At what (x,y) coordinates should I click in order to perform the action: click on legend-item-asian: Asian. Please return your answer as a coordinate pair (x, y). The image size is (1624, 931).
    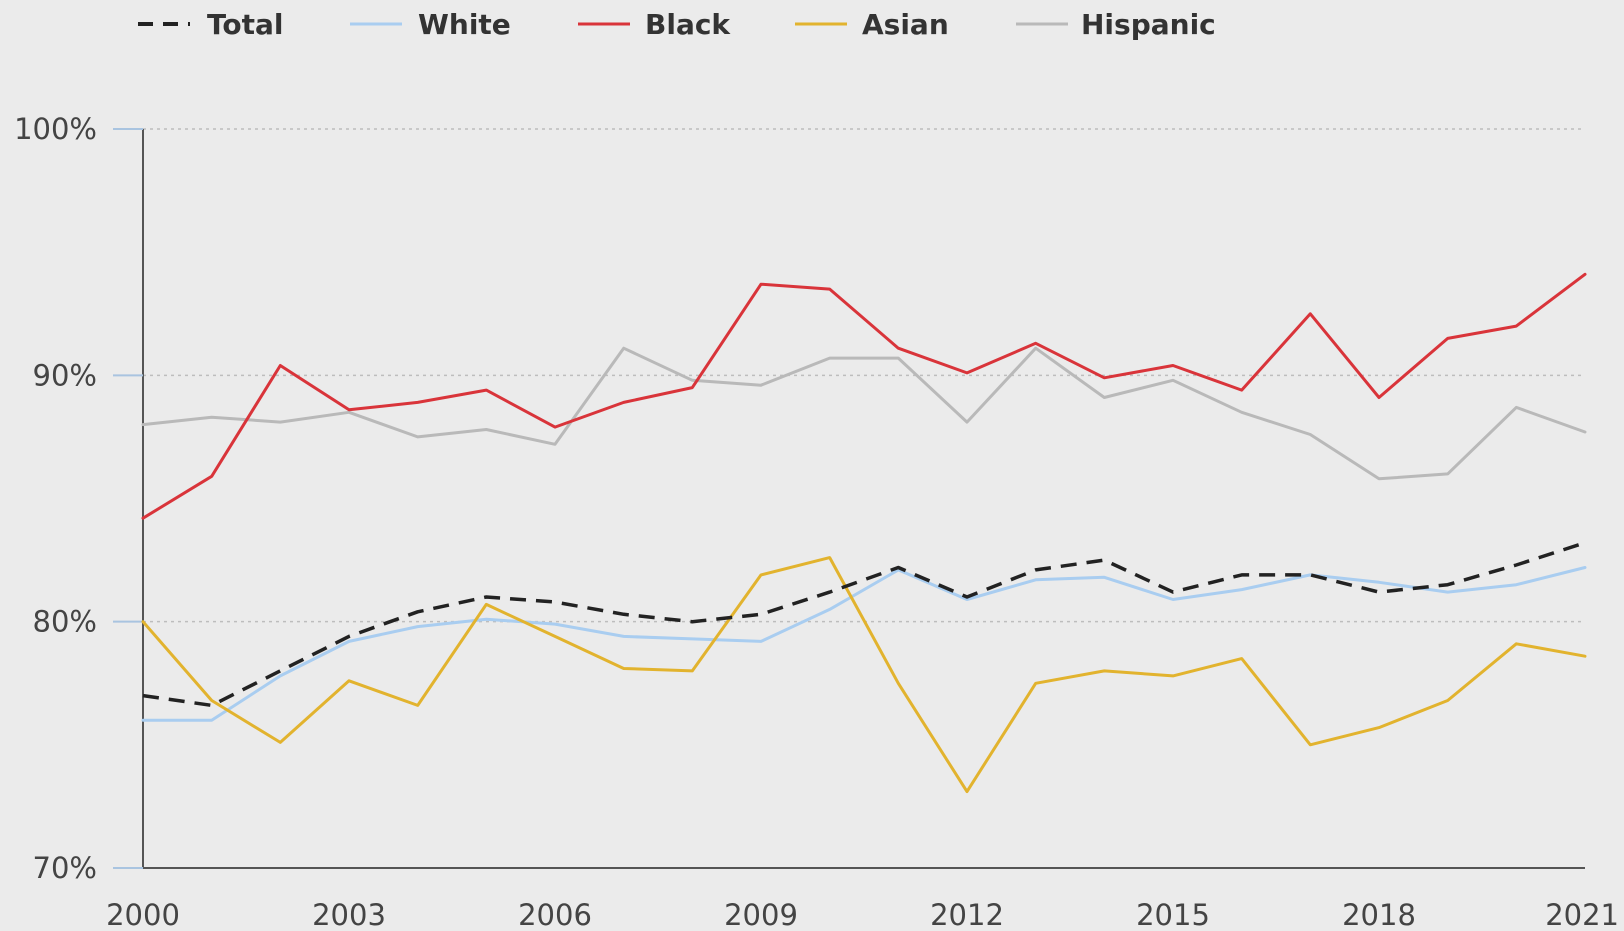
    Looking at the image, I should click on (872, 24).